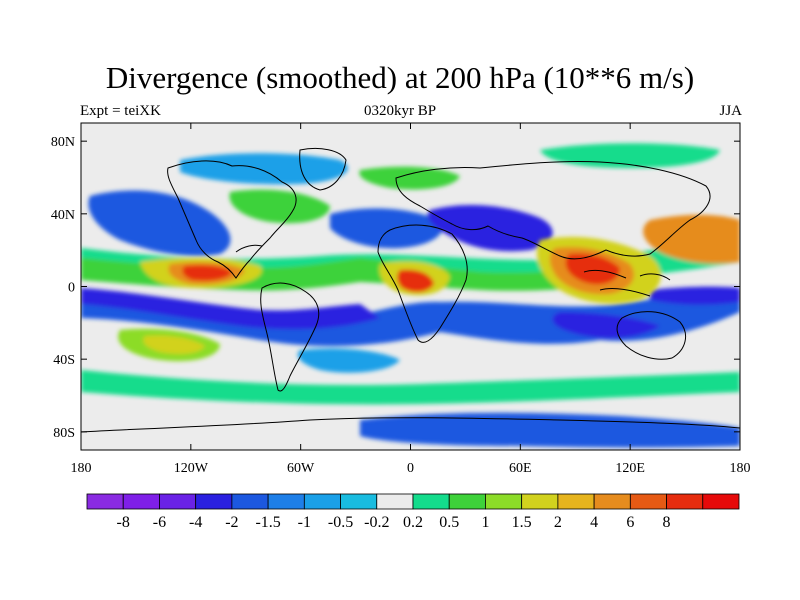 The image size is (800, 600). I want to click on time-label: 0320kyr BP, so click(400, 111).